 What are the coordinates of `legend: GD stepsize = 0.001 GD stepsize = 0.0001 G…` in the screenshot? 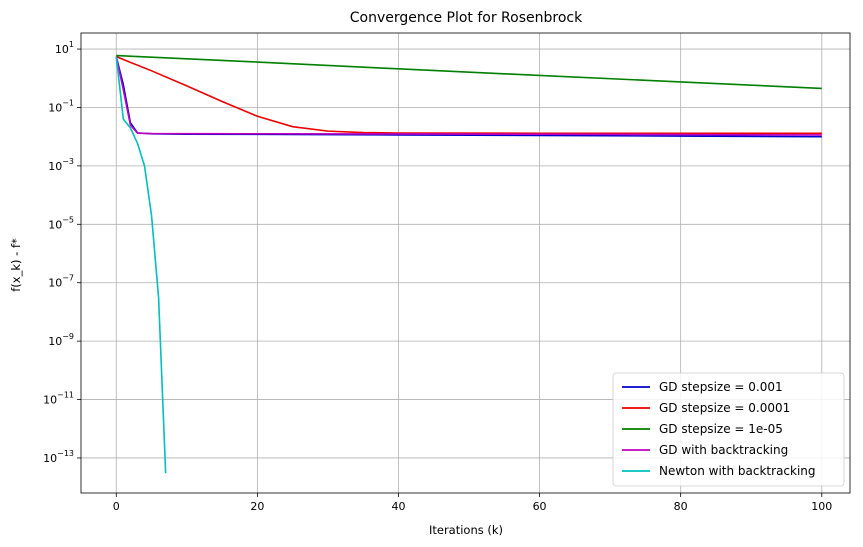 It's located at (728, 429).